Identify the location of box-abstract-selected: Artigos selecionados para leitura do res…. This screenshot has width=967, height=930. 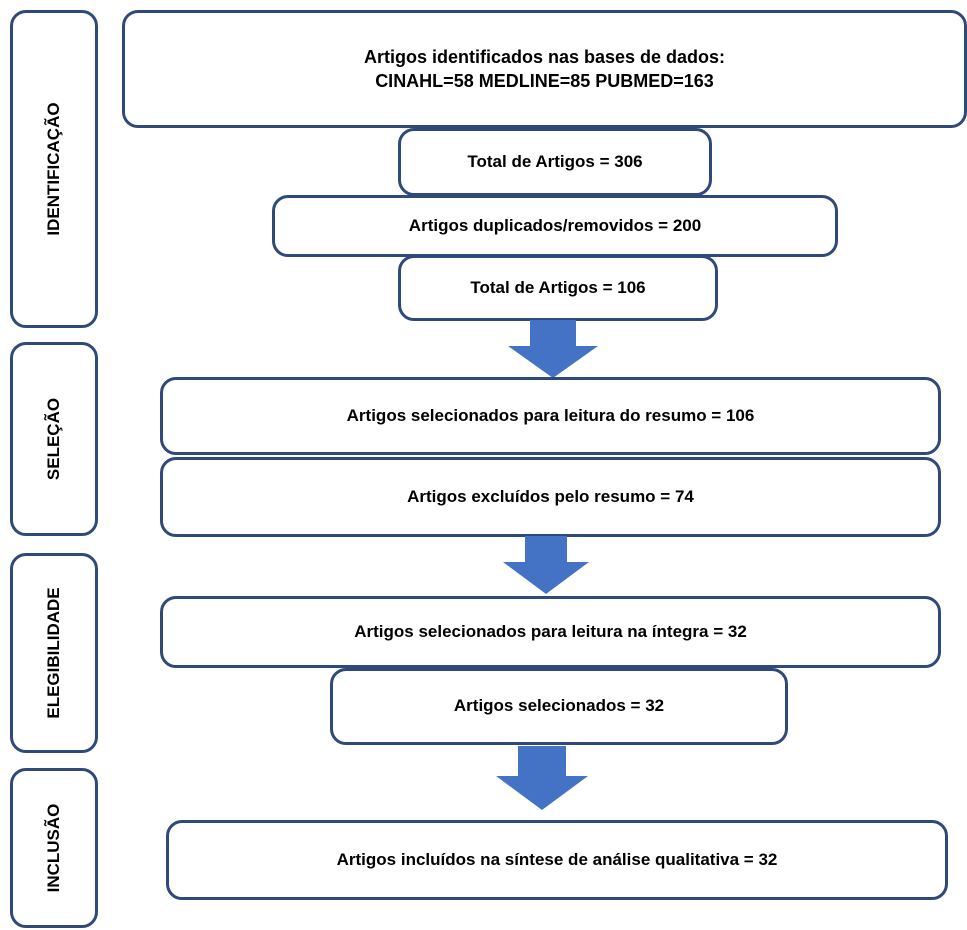
(550, 416).